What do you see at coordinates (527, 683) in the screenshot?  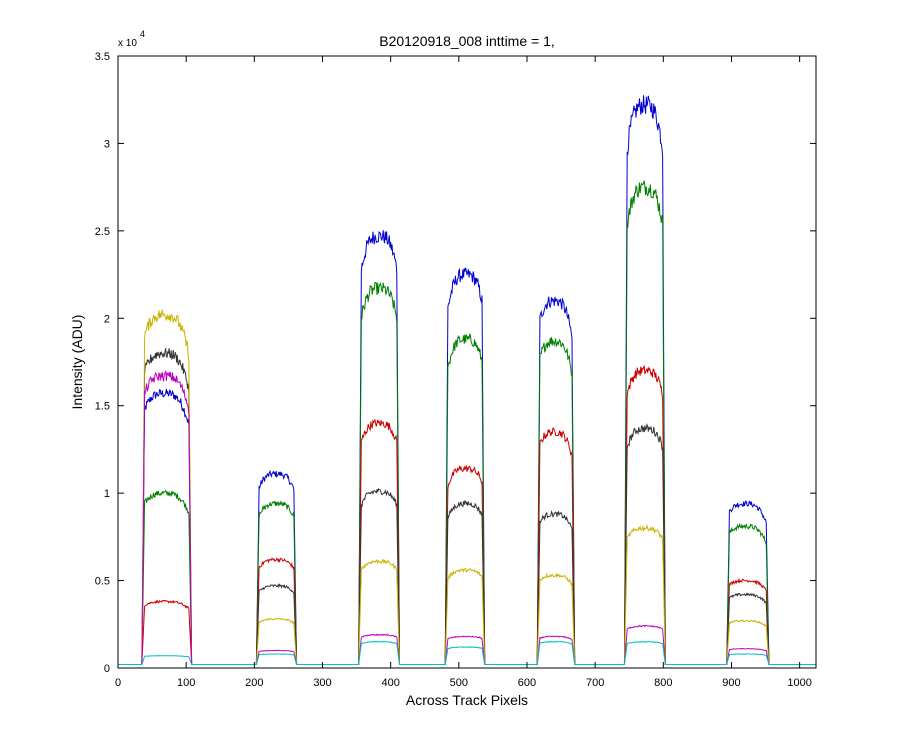 I see `x-tick-label: 600` at bounding box center [527, 683].